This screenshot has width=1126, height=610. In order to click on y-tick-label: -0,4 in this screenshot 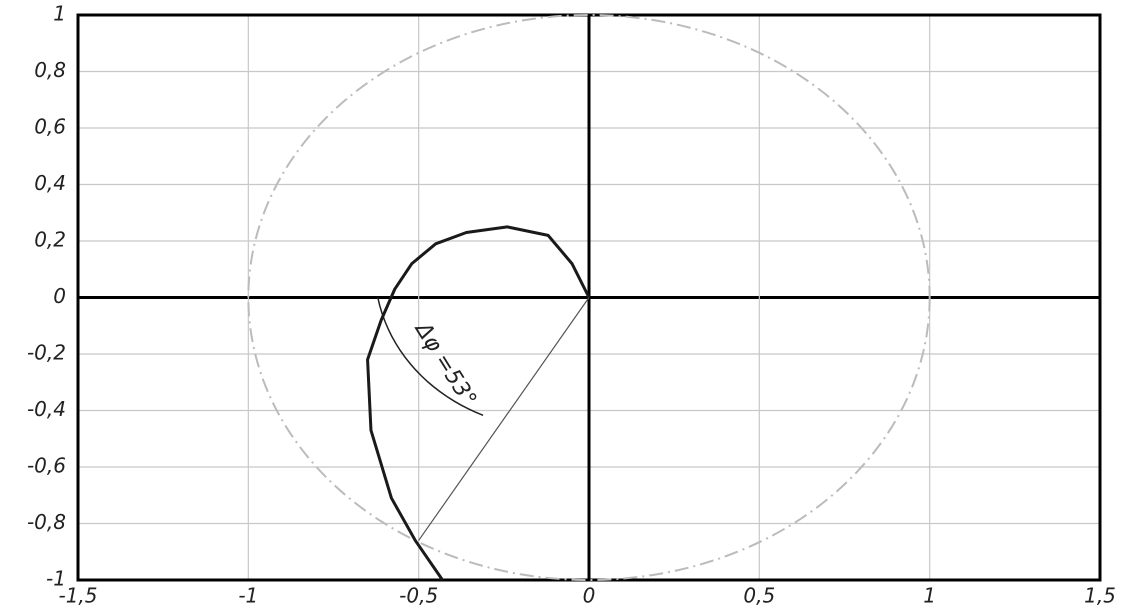, I will do `click(46, 409)`.